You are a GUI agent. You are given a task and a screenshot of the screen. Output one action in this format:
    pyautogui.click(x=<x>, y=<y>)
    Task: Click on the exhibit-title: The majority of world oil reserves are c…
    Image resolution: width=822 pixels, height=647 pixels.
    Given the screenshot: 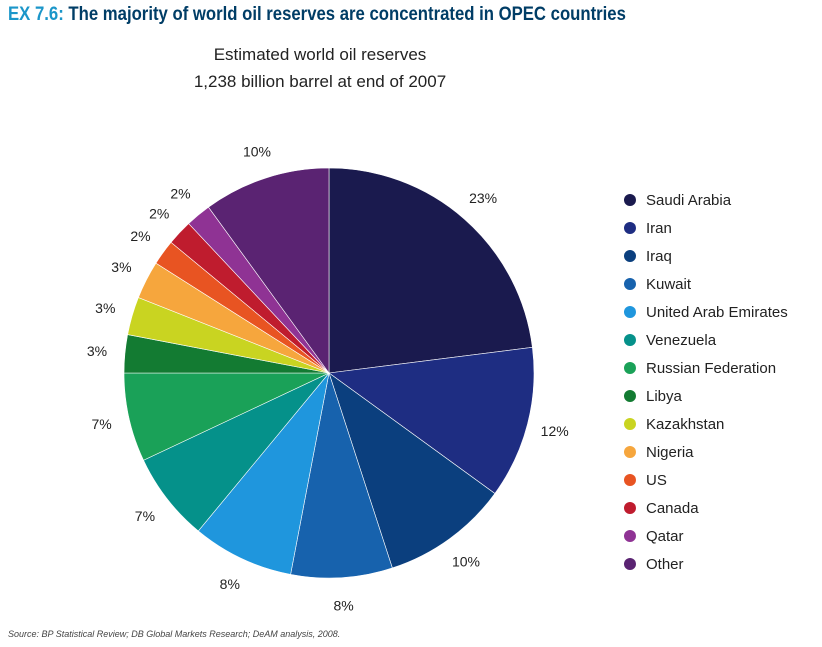 What is the action you would take?
    pyautogui.click(x=347, y=14)
    